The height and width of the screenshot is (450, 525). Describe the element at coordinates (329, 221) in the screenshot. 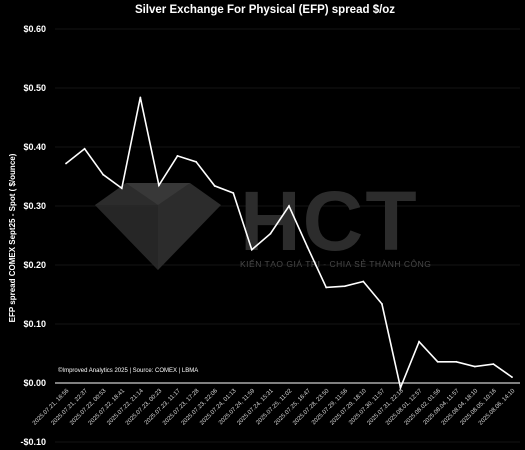

I see `watermark-logo-letters: HCT` at that location.